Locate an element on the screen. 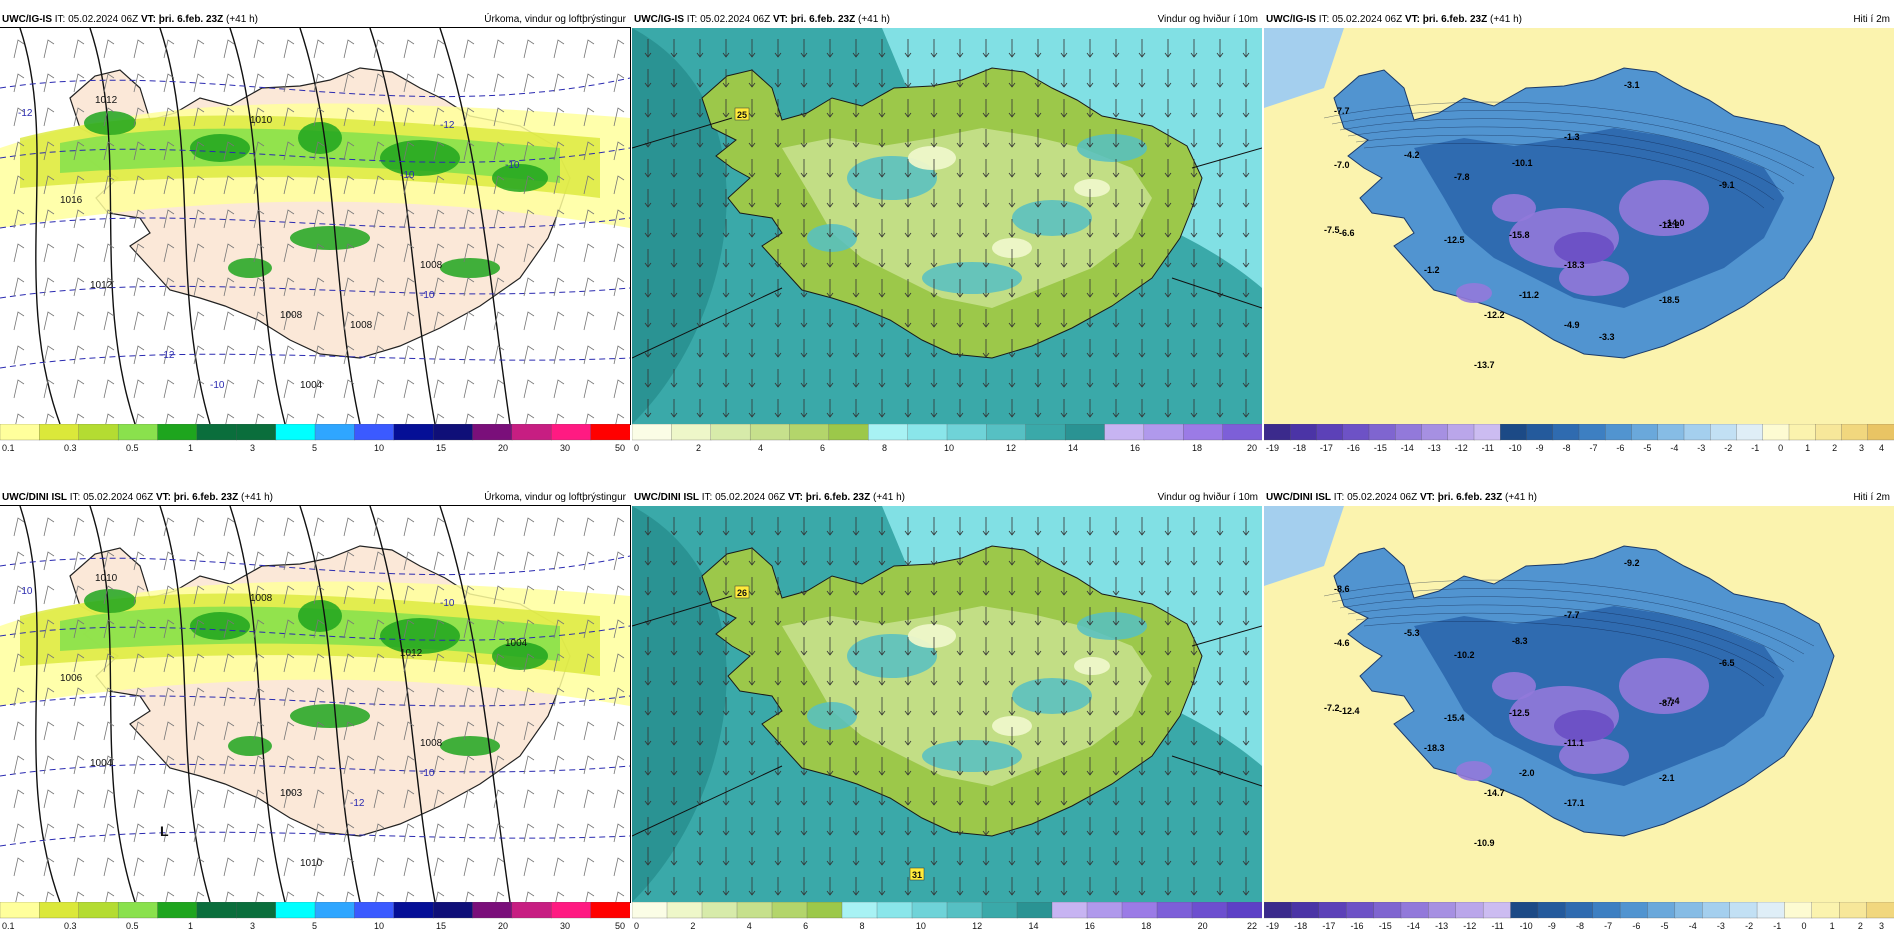 The image size is (1900, 950). temperature-label: -9.1 is located at coordinates (1727, 185).